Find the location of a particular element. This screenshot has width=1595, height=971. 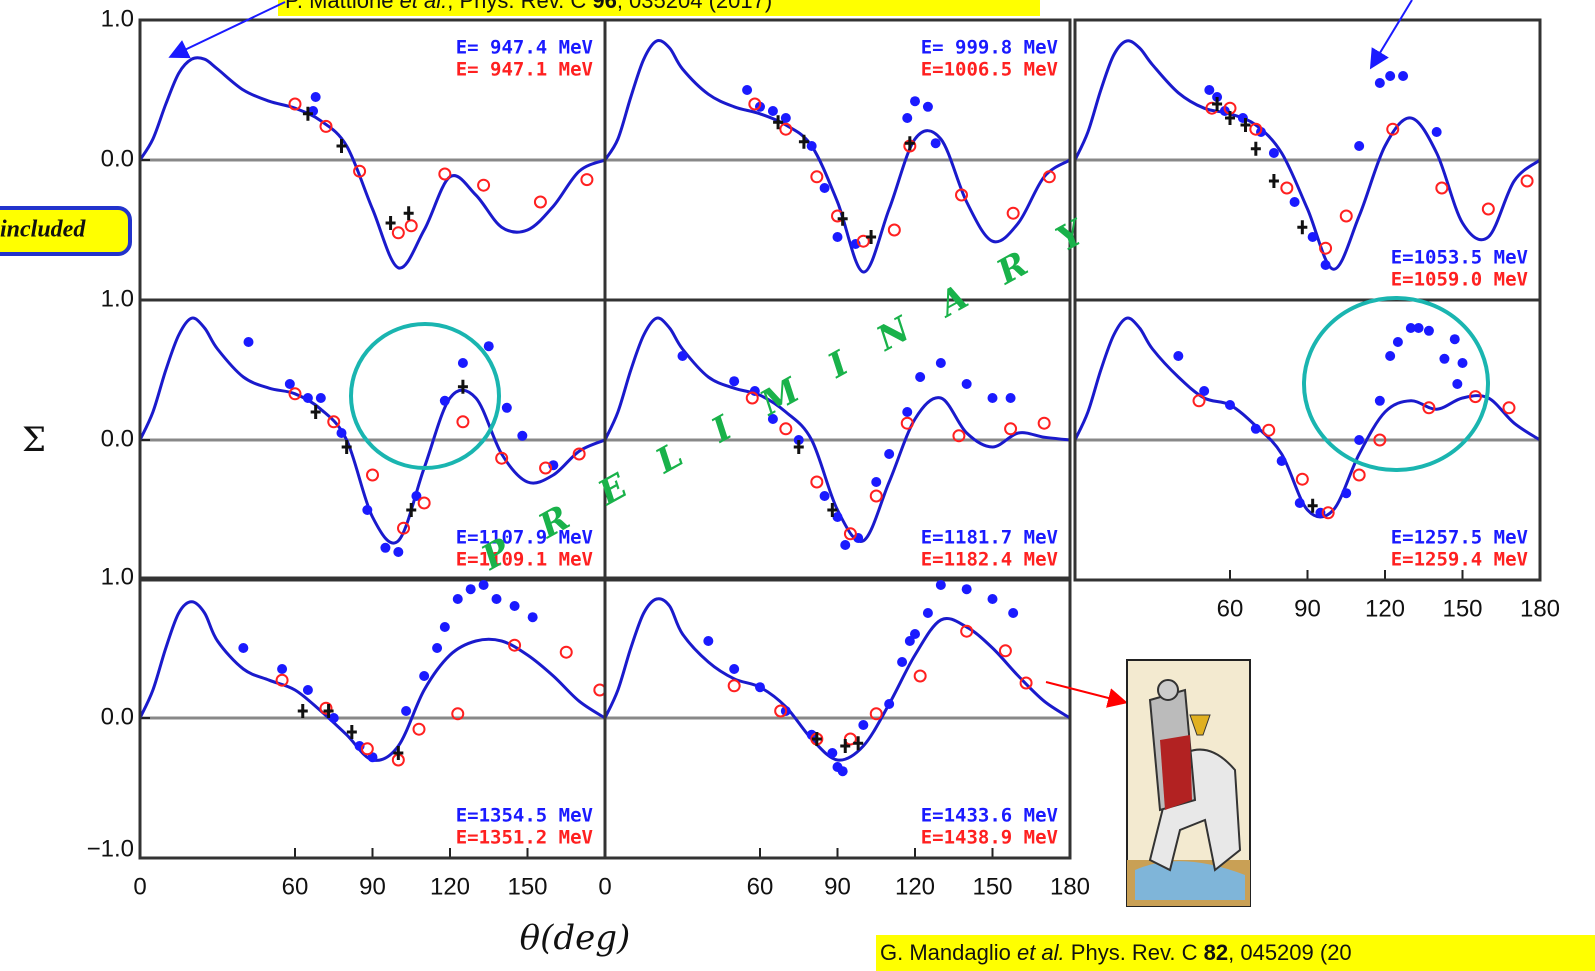

legend-entry: E=1438.9 MeV is located at coordinates (989, 838).